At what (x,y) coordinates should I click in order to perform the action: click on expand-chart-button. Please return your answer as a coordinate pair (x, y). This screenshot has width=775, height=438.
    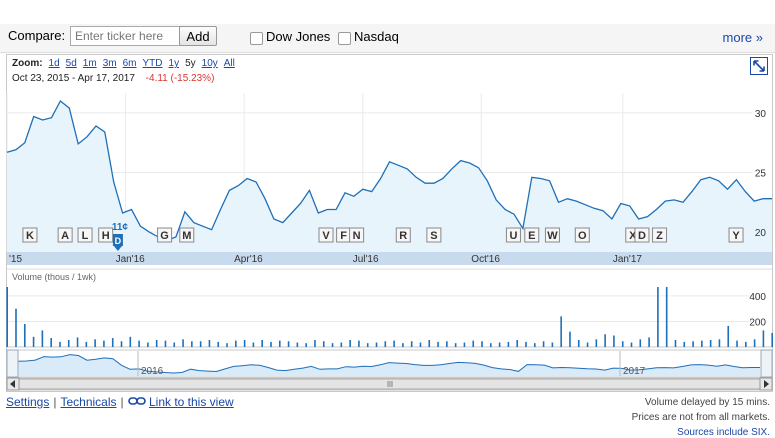
    Looking at the image, I should click on (759, 66).